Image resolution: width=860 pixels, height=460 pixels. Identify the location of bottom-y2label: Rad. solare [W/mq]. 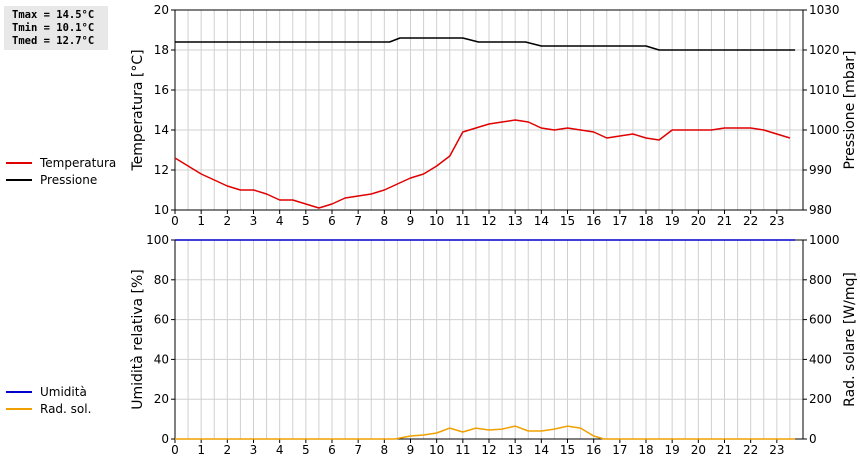
(850, 339).